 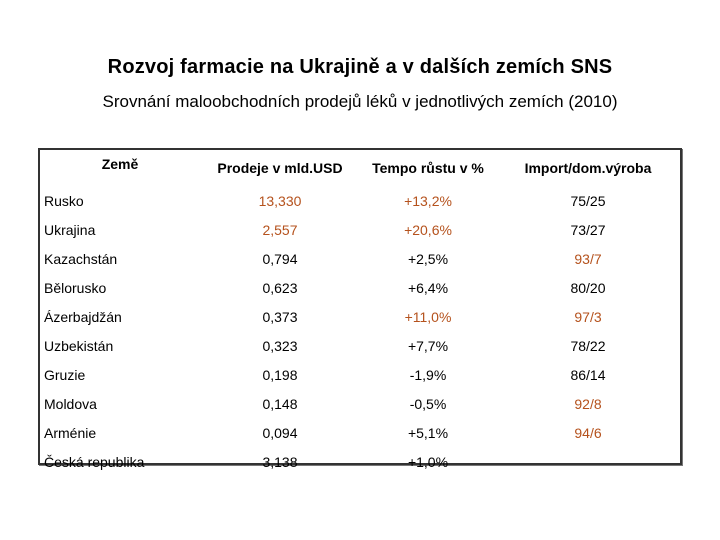 I want to click on cell-import-ratio: 93/7, so click(x=588, y=258).